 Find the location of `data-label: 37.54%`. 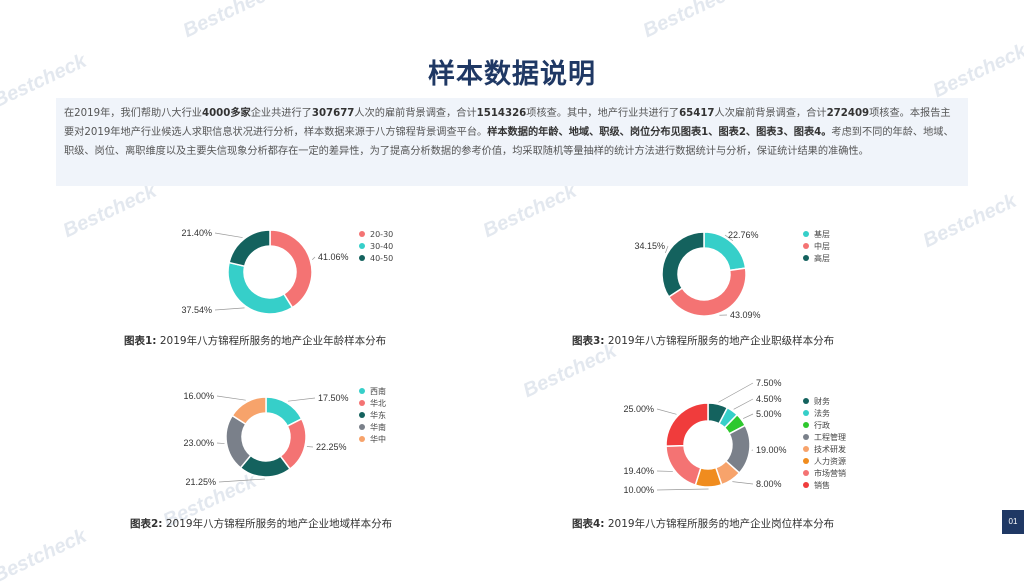

data-label: 37.54% is located at coordinates (196, 310).